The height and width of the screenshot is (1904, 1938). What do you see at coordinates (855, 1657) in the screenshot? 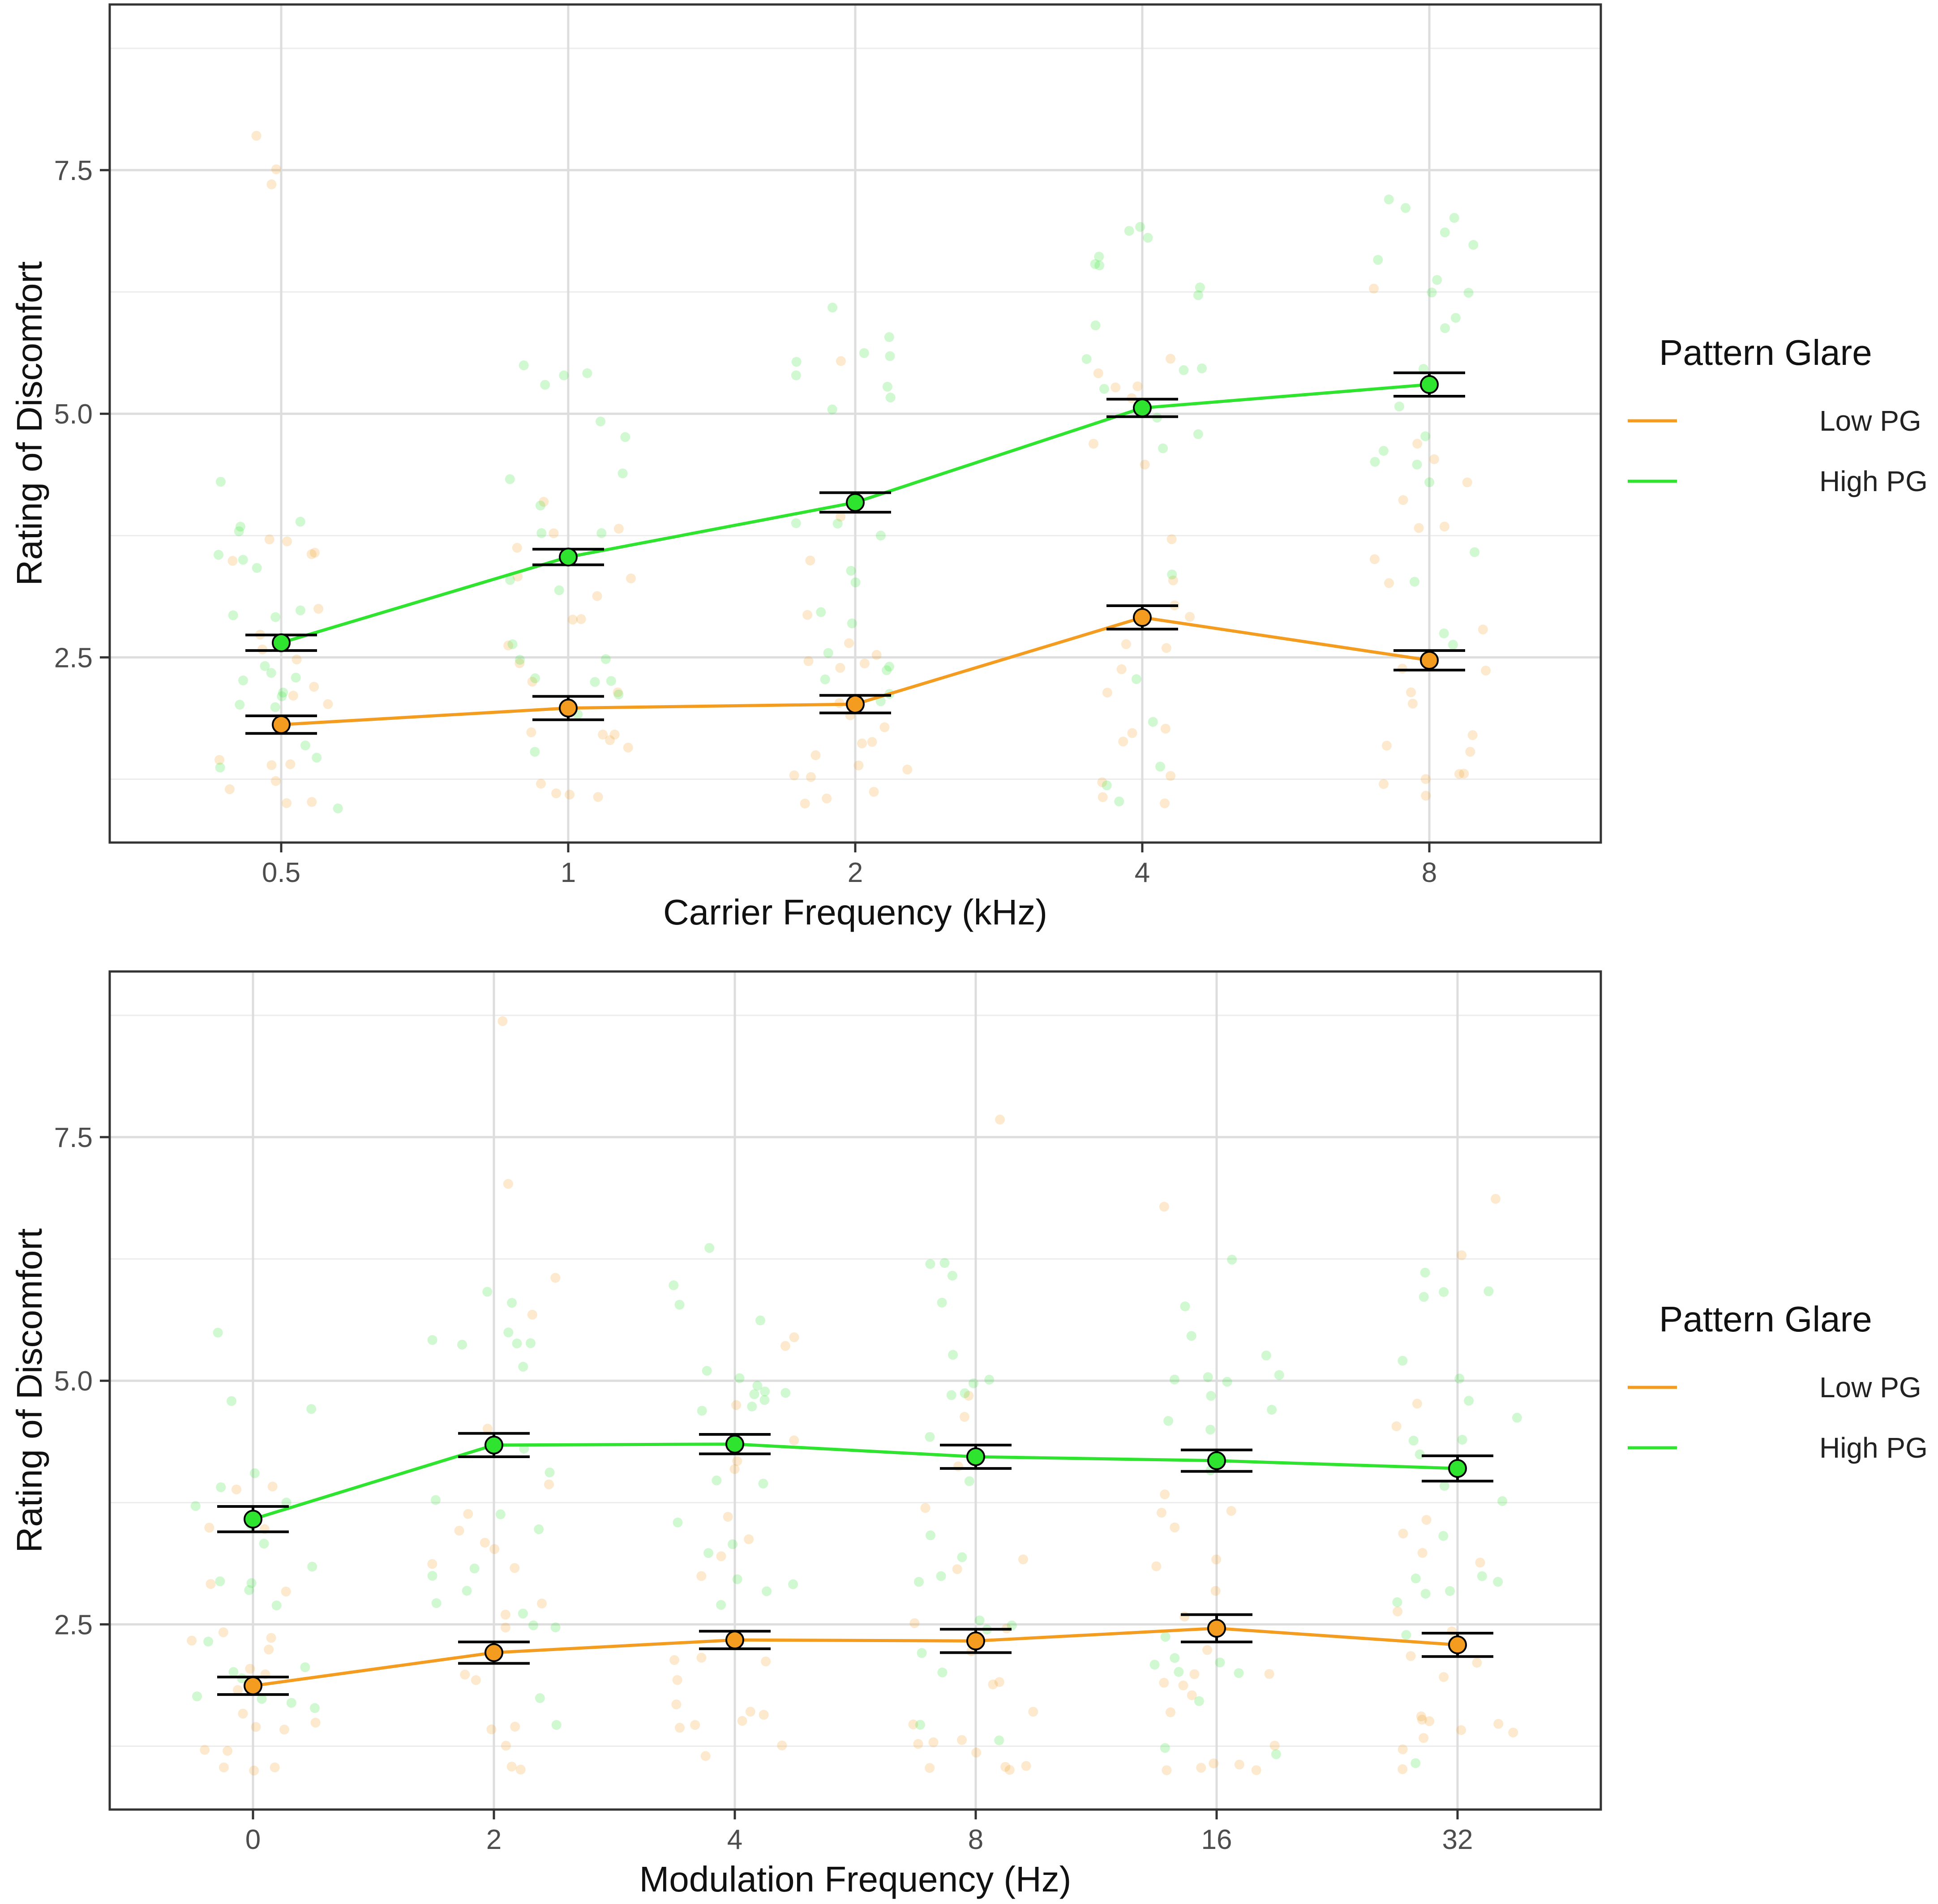
I see `series-line-low-pg` at bounding box center [855, 1657].